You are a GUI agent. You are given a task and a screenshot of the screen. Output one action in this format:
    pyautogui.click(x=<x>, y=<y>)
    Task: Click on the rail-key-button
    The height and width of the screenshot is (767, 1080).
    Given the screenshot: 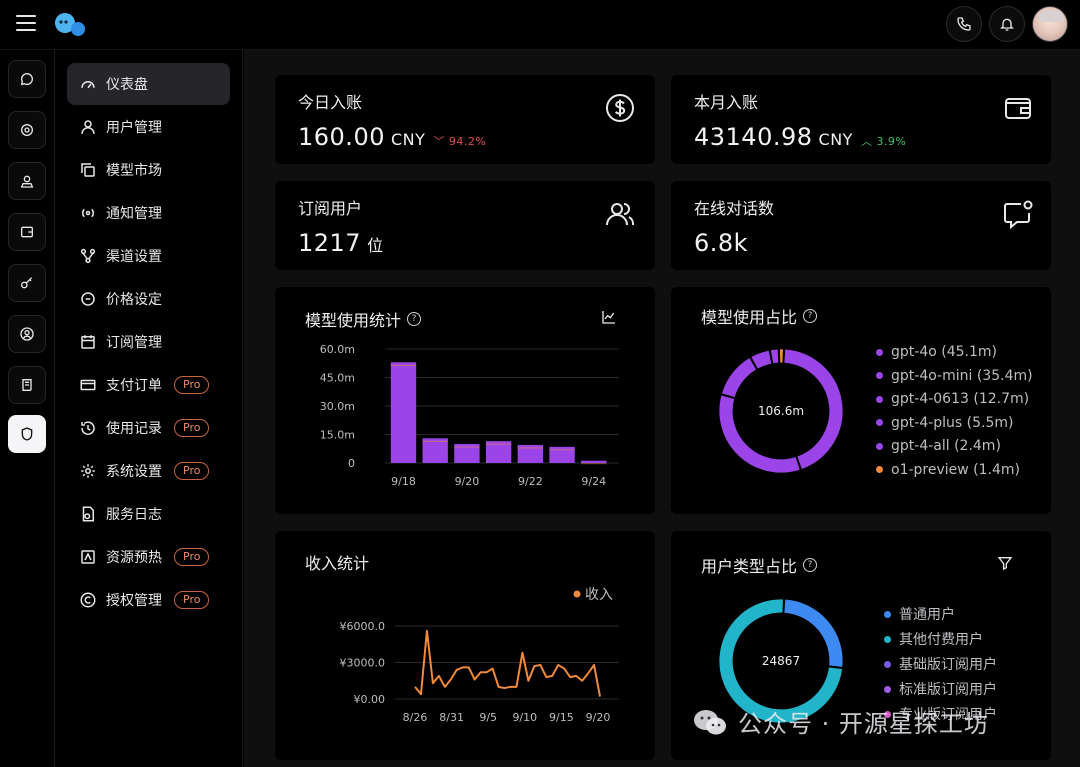 What is the action you would take?
    pyautogui.click(x=27, y=283)
    